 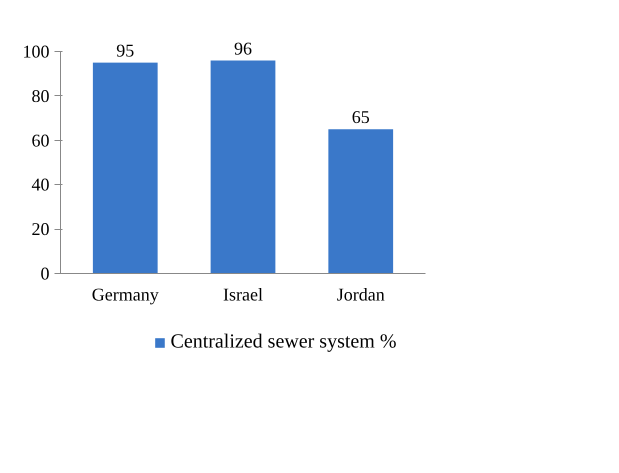 What do you see at coordinates (36, 52) in the screenshot?
I see `y-tick-label: 100` at bounding box center [36, 52].